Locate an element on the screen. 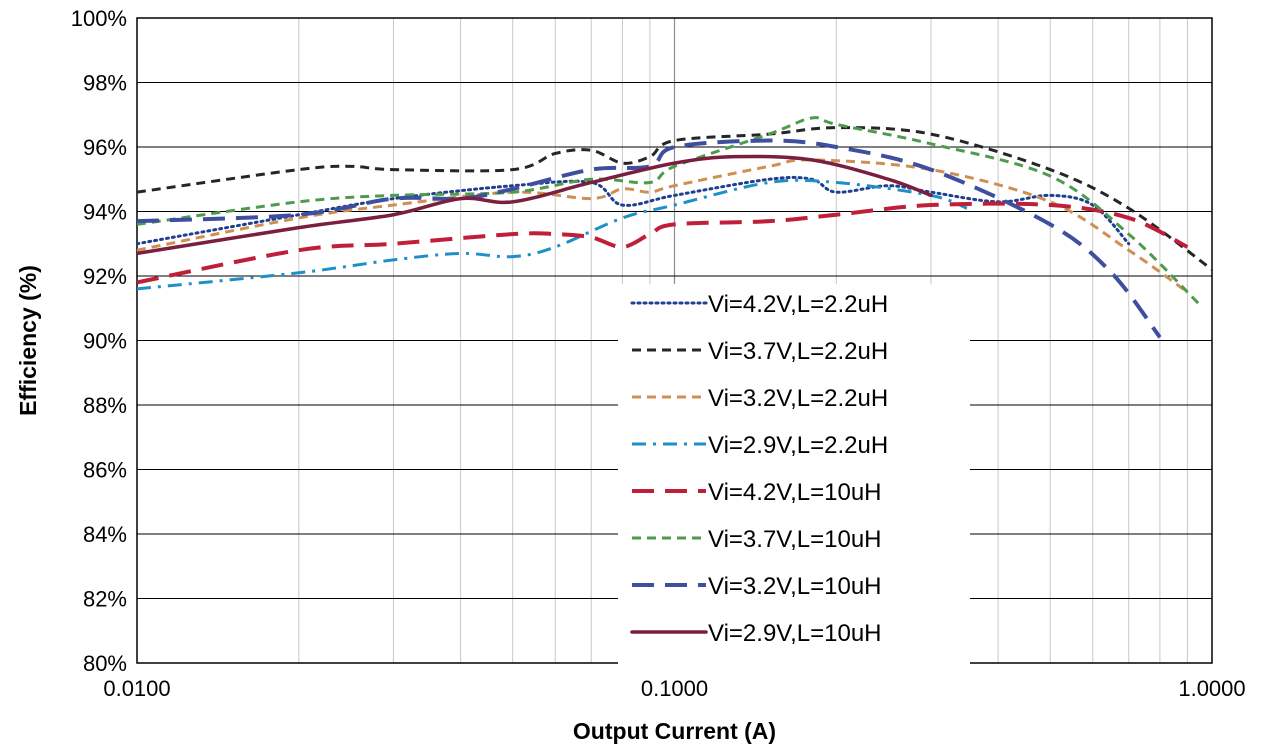 Image resolution: width=1271 pixels, height=748 pixels. legend-label: Vi=3.7V,L=10uH is located at coordinates (795, 539).